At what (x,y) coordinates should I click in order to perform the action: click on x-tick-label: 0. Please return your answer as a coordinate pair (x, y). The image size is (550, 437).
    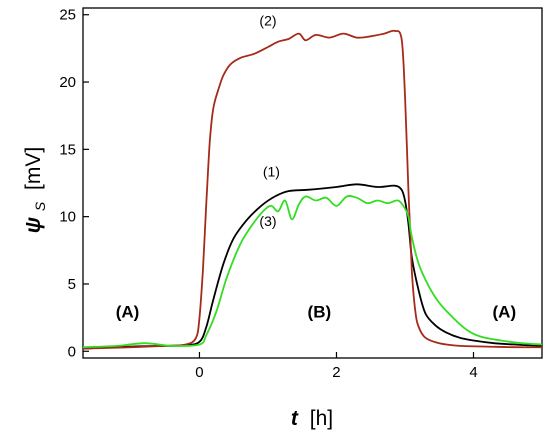
    Looking at the image, I should click on (199, 372).